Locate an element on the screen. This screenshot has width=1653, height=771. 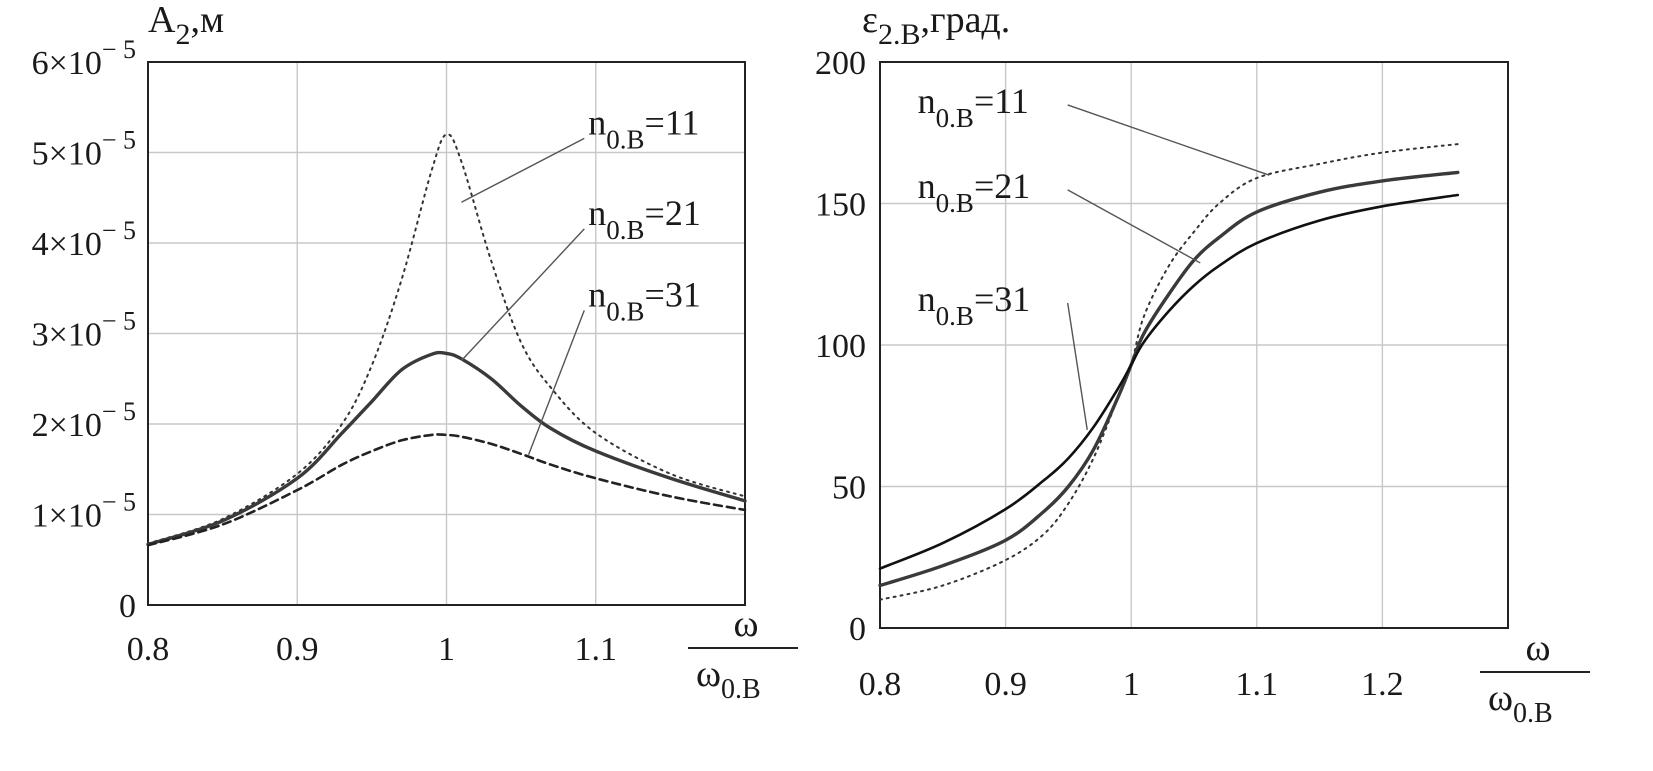
y-tick-label: 50 is located at coordinates (849, 488).